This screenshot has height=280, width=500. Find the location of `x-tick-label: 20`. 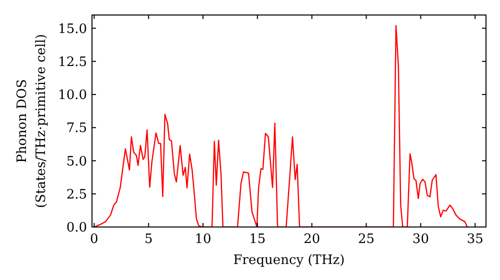

x-tick-label: 20 is located at coordinates (312, 239).